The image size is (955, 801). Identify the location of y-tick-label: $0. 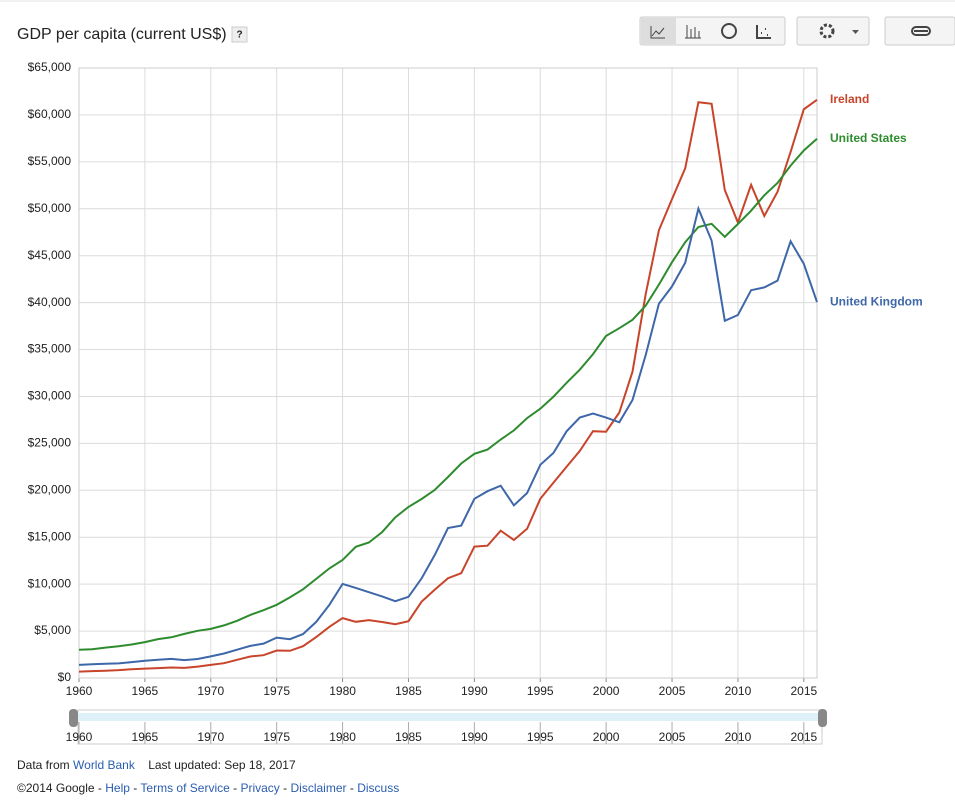
(65, 677).